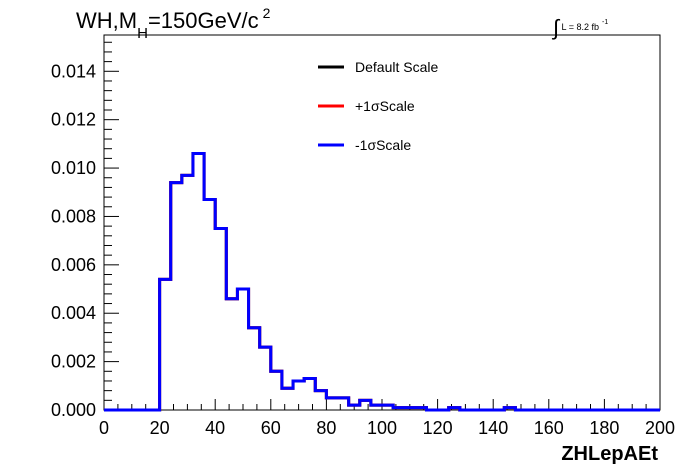 The height and width of the screenshot is (472, 696). What do you see at coordinates (73, 362) in the screenshot?
I see `y-tick-label: 0.002` at bounding box center [73, 362].